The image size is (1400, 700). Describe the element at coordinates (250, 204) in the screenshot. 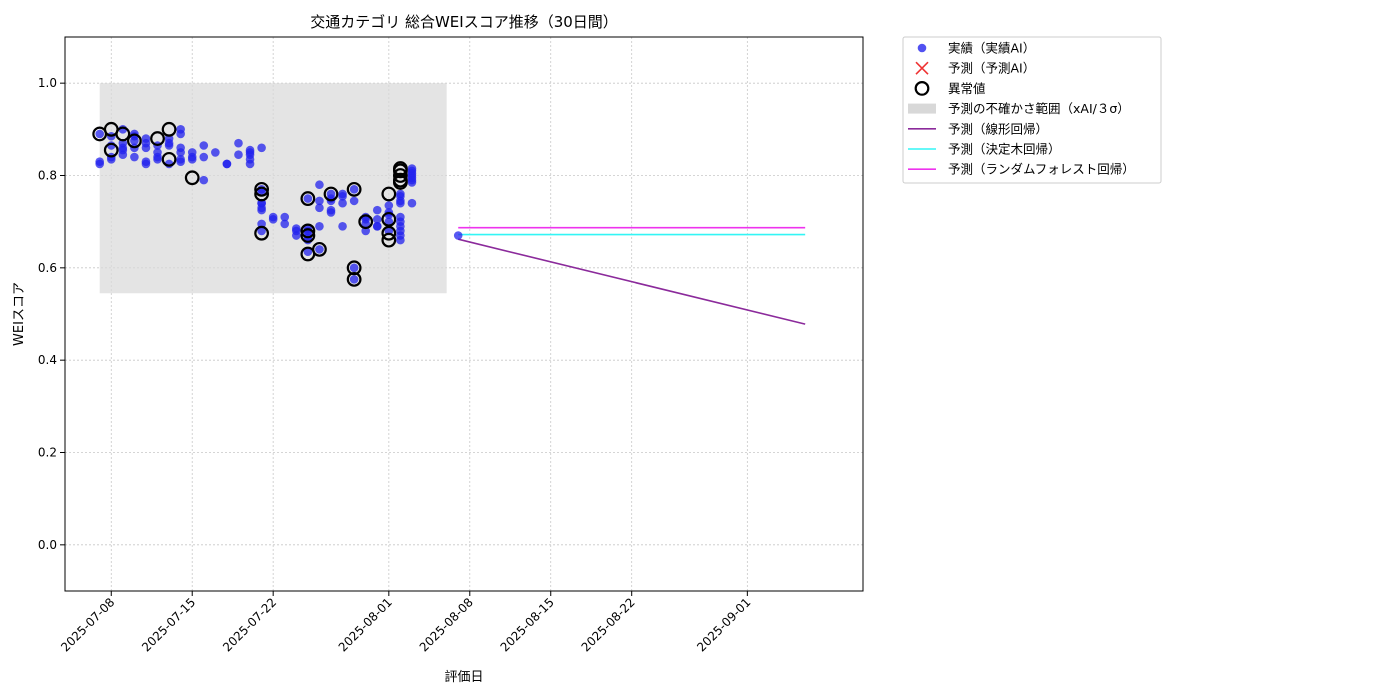

I see `anomaly-points` at that location.